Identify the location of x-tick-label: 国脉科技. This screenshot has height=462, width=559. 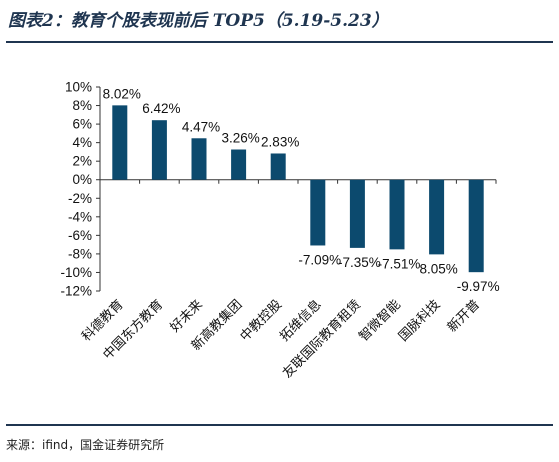
(419, 320).